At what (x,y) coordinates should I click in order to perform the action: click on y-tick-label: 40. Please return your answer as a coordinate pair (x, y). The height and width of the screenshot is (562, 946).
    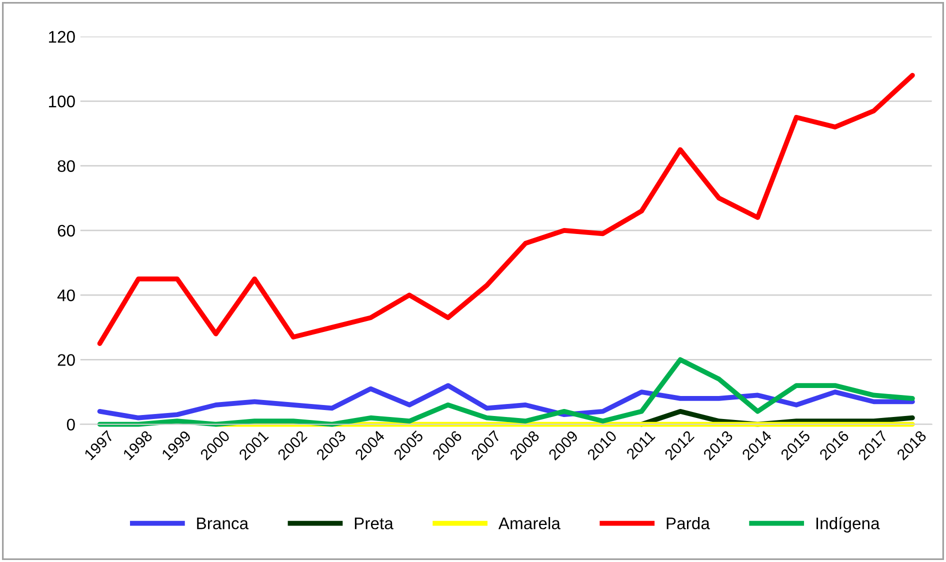
    Looking at the image, I should click on (66, 295).